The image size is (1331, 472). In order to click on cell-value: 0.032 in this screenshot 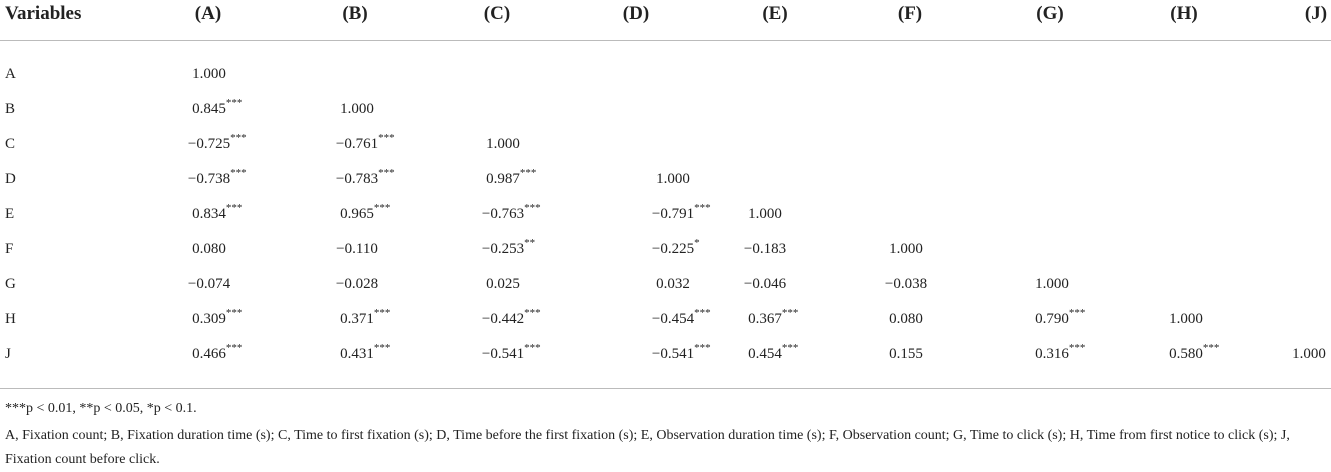, I will do `click(673, 284)`.